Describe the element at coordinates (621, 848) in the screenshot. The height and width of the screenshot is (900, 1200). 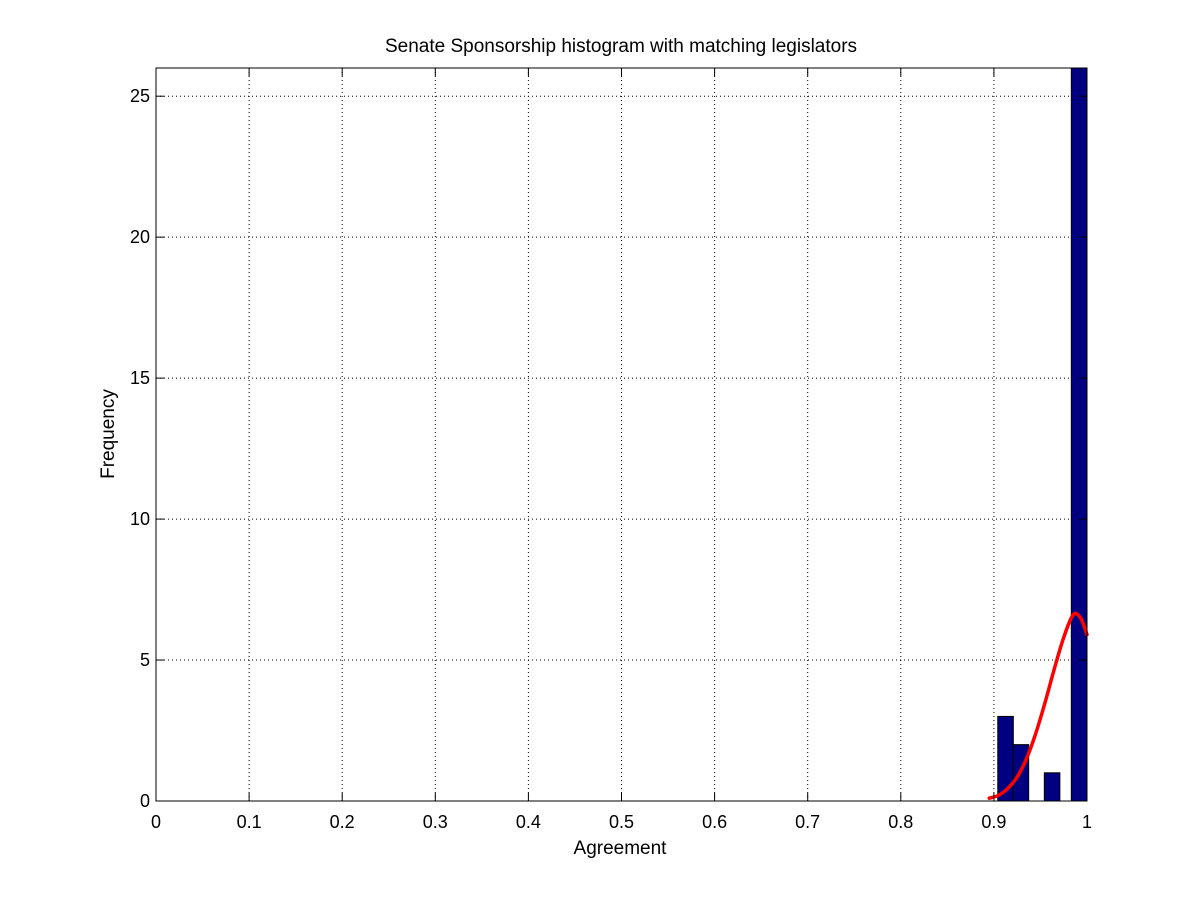
I see `x-axis-label: Agreement` at that location.